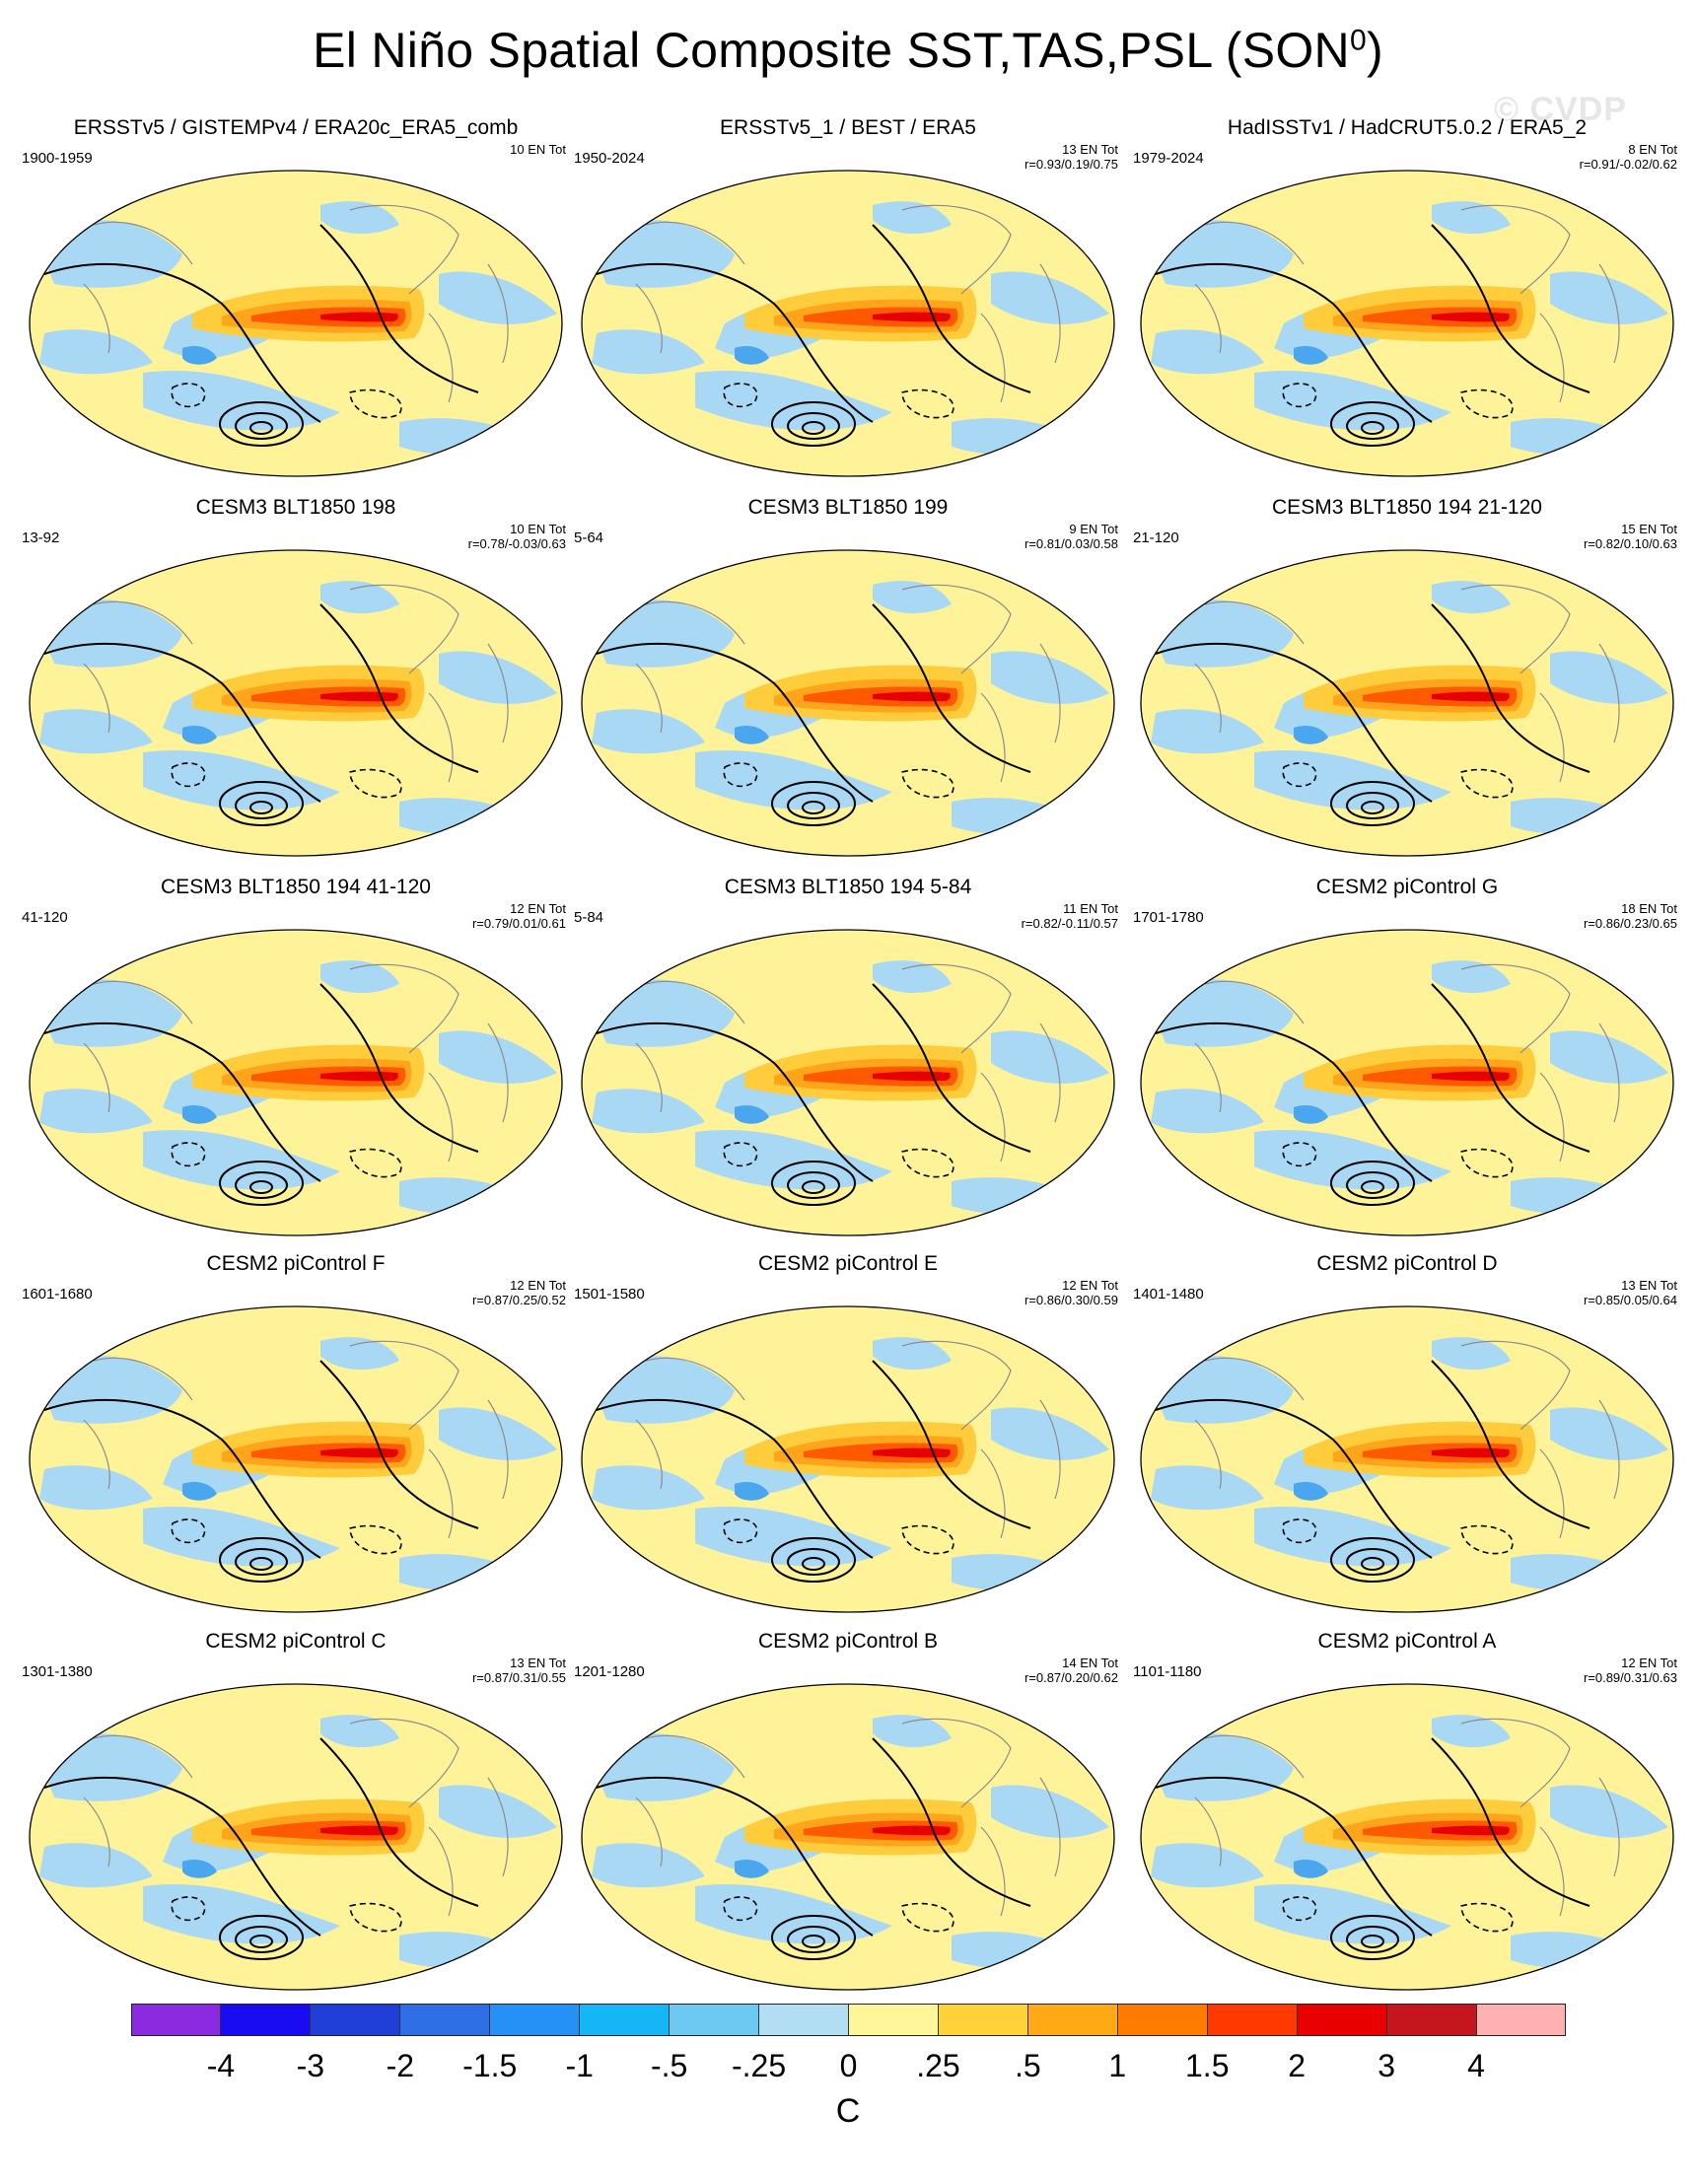 This screenshot has height=2184, width=1696. I want to click on panel-count: 13 EN Tot r=0.87/0.31/0.55, so click(519, 1670).